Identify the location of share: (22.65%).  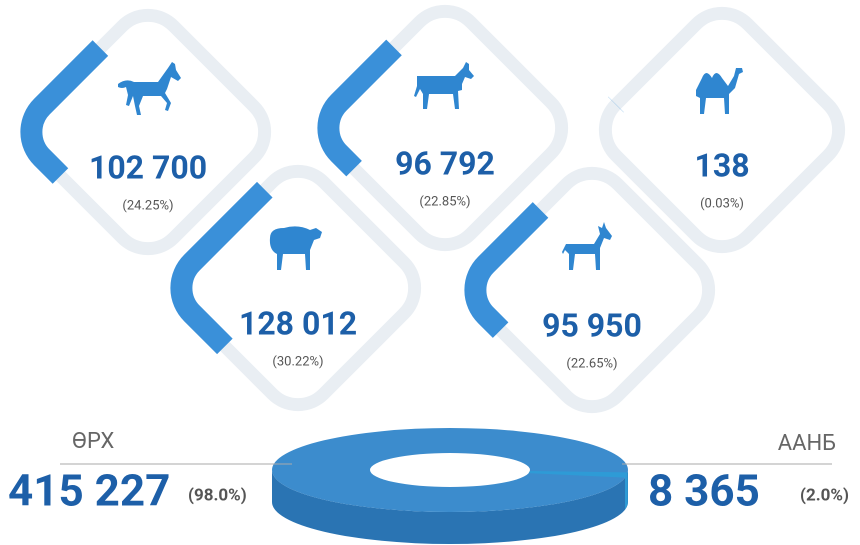
(591, 363).